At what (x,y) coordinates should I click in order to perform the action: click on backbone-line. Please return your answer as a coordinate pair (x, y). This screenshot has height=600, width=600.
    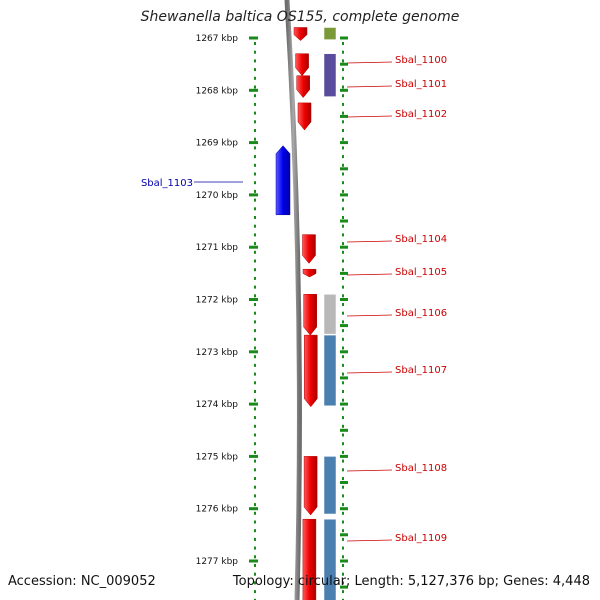
    Looking at the image, I should click on (293, 300).